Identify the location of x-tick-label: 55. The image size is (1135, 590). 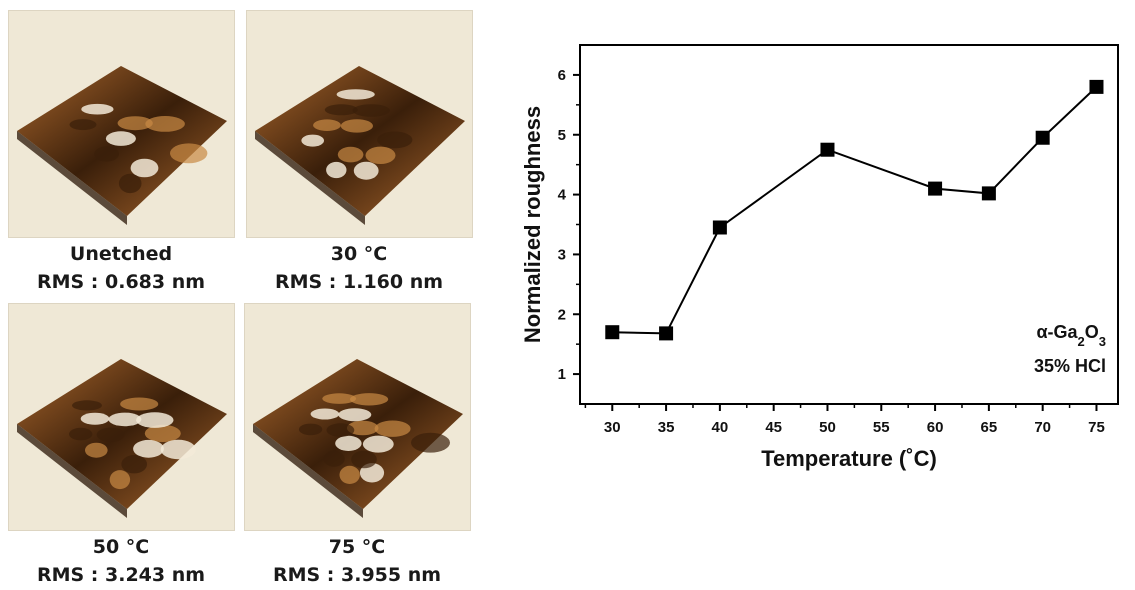
(881, 427).